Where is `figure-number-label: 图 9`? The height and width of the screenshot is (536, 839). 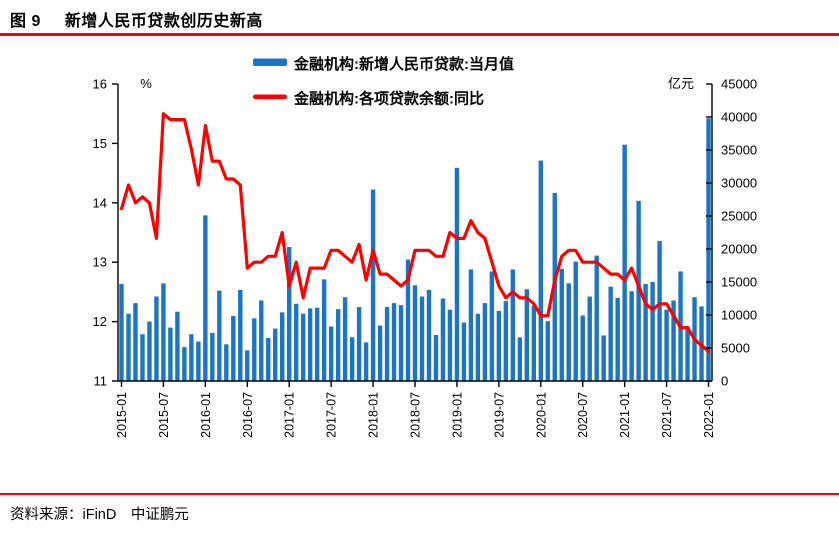
figure-number-label: 图 9 is located at coordinates (25, 21).